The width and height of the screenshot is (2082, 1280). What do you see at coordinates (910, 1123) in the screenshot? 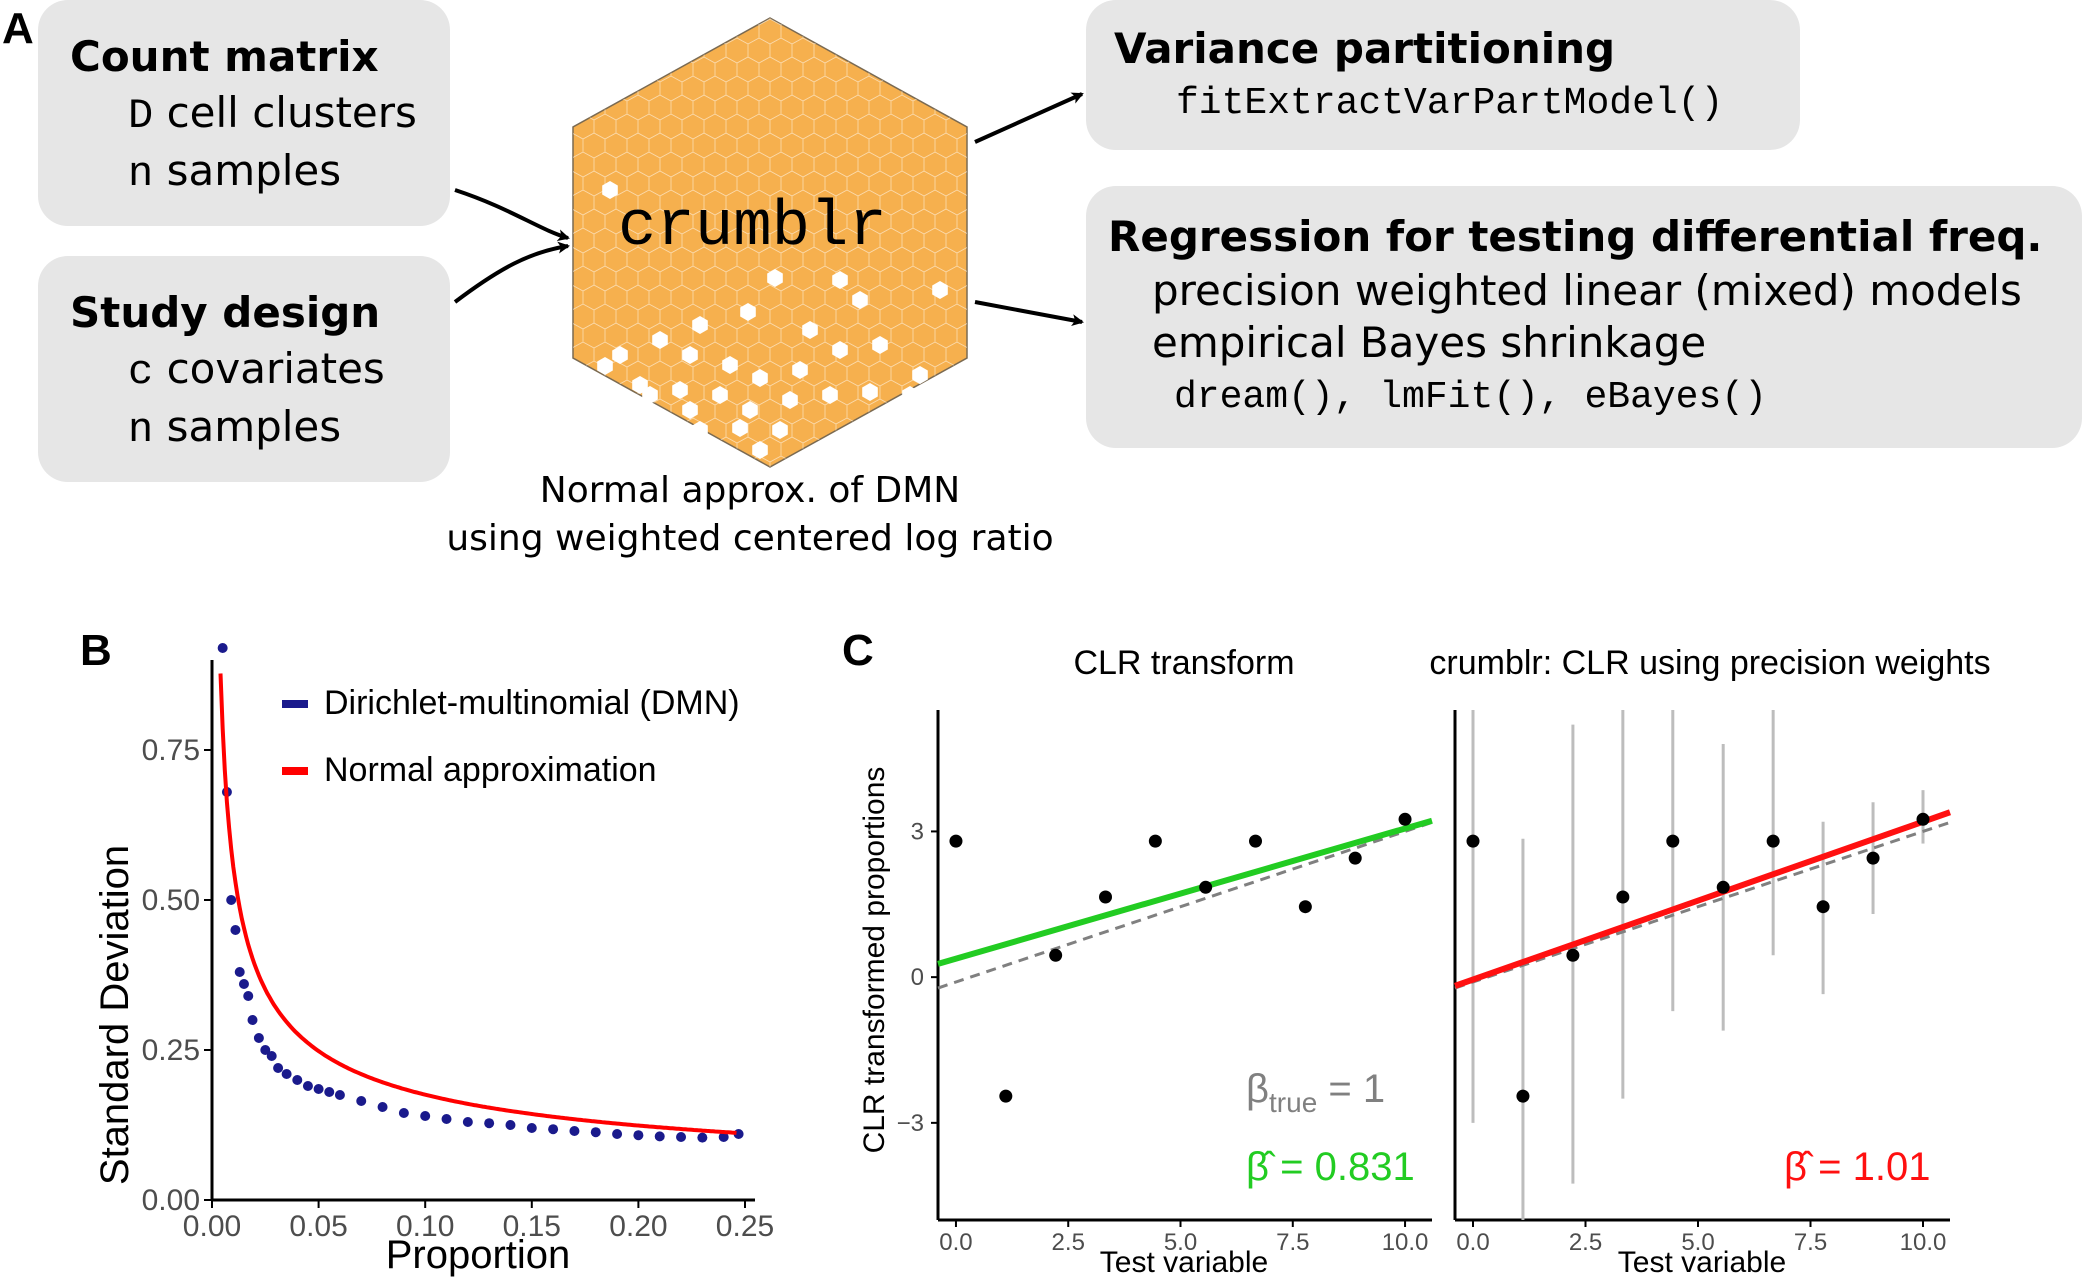
I see `clr-ytick-label: −3` at bounding box center [910, 1123].